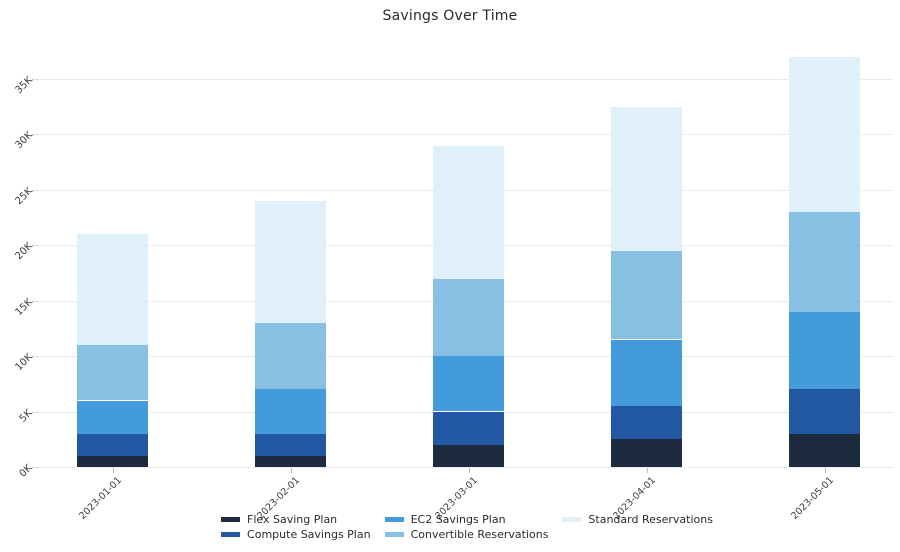  What do you see at coordinates (296, 527) in the screenshot?
I see `legend-column: Flex Saving Plan Compute Savings Plan` at bounding box center [296, 527].